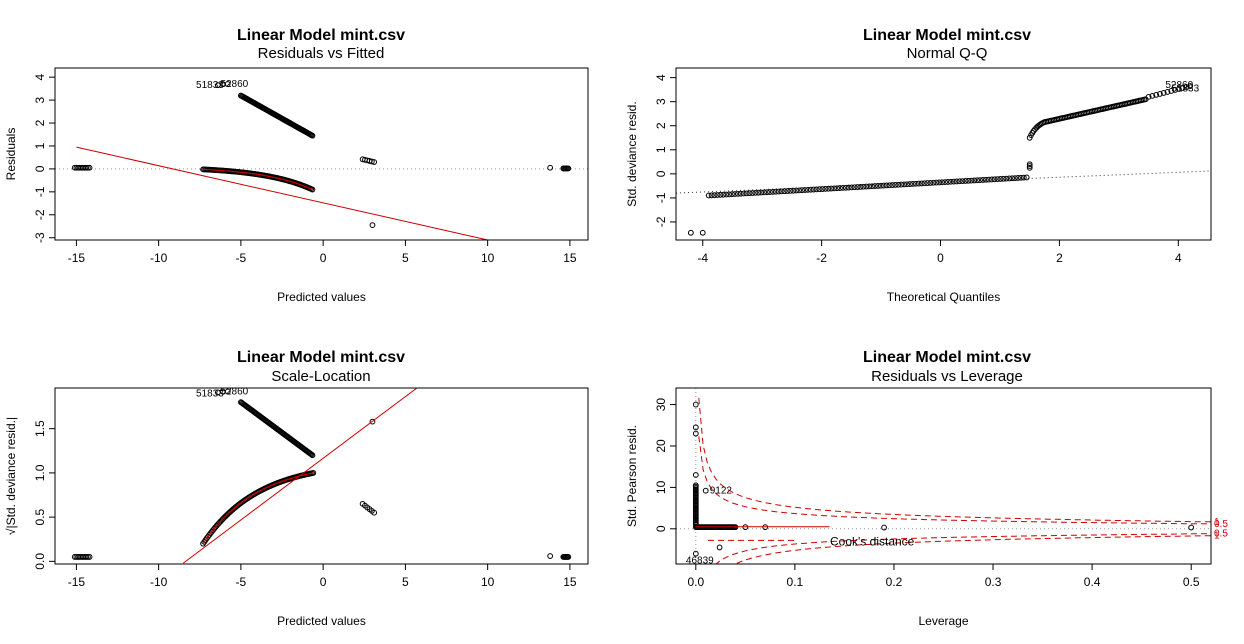 The height and width of the screenshot is (644, 1244). I want to click on y-tick-label: -2, so click(661, 221).